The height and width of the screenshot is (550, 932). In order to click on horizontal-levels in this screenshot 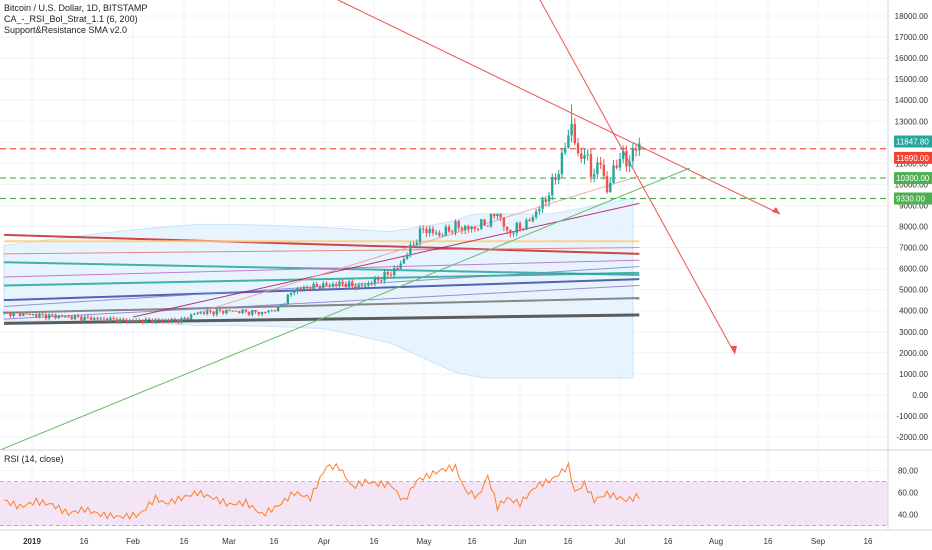, I will do `click(444, 174)`.